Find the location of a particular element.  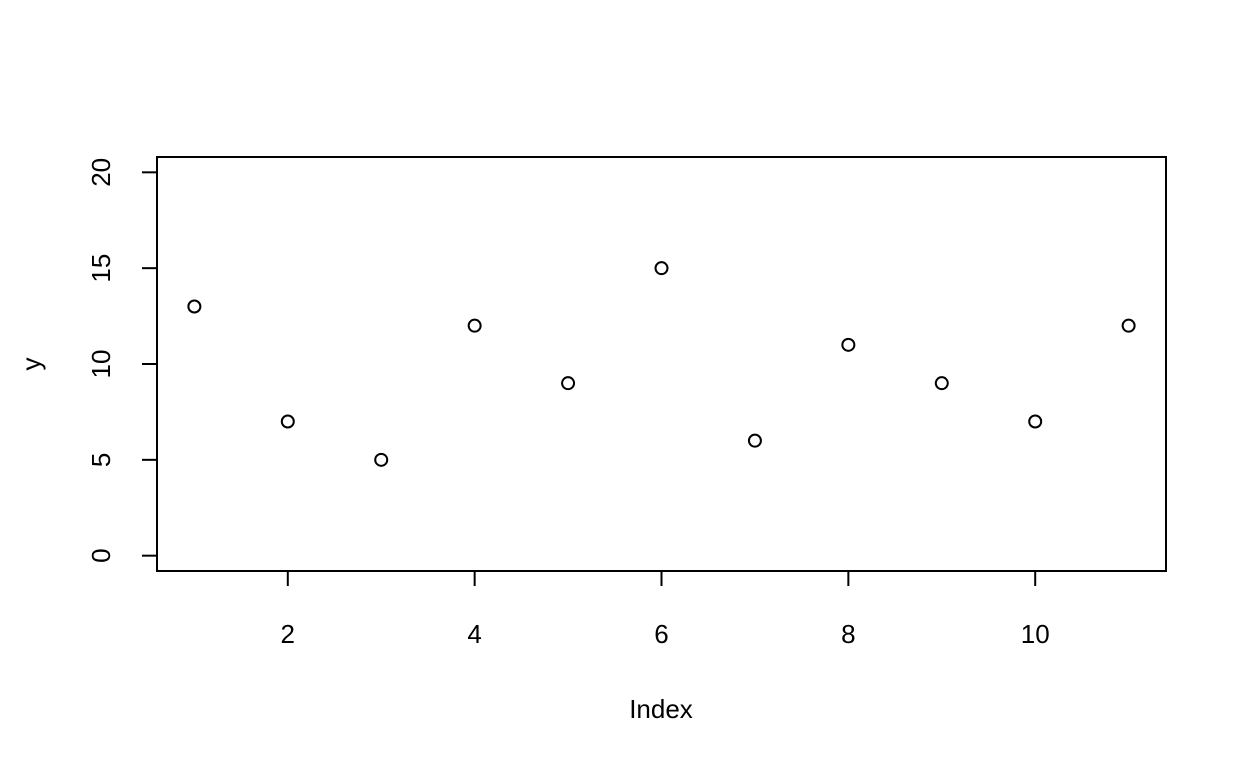

x-tick-label: 4 is located at coordinates (474, 634).